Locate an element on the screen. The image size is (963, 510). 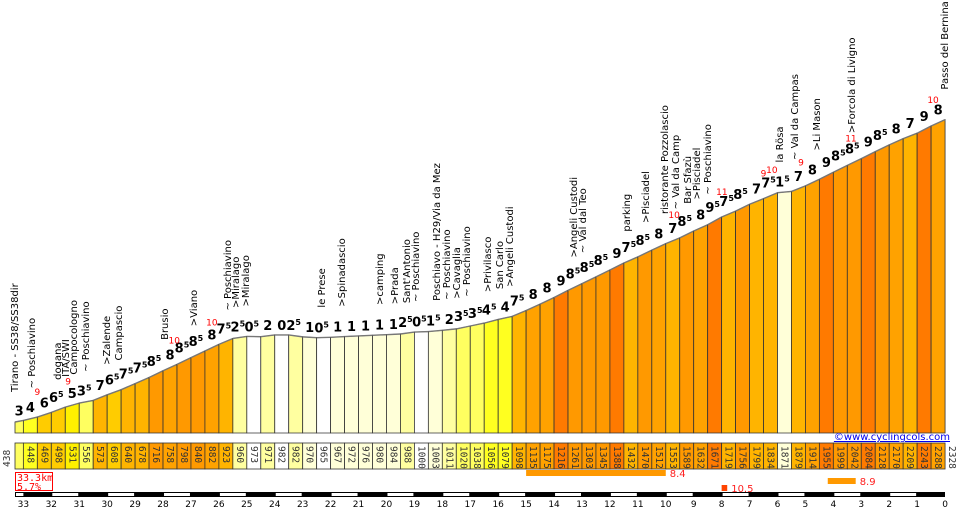
steepest-section-bar is located at coordinates (724, 488).